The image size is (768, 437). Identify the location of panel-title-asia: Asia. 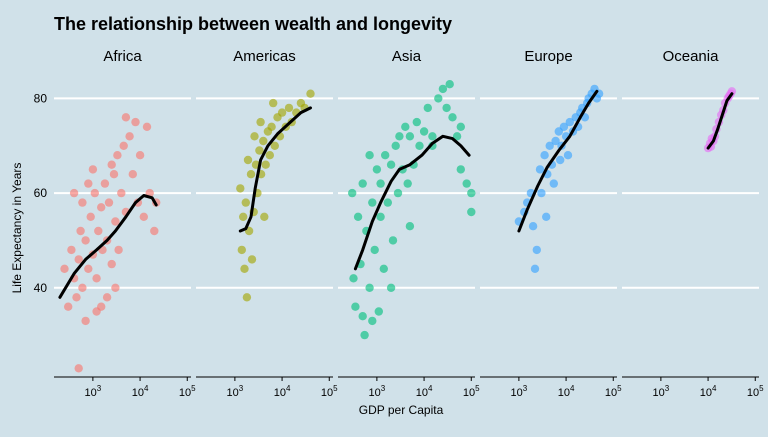
(407, 56).